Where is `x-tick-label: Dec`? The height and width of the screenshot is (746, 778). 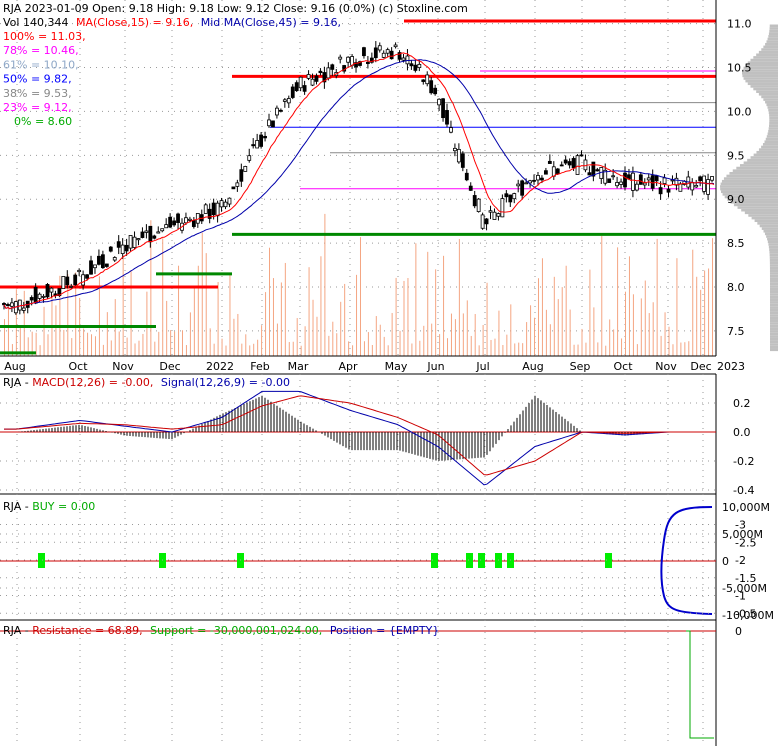
x-tick-label: Dec is located at coordinates (169, 366).